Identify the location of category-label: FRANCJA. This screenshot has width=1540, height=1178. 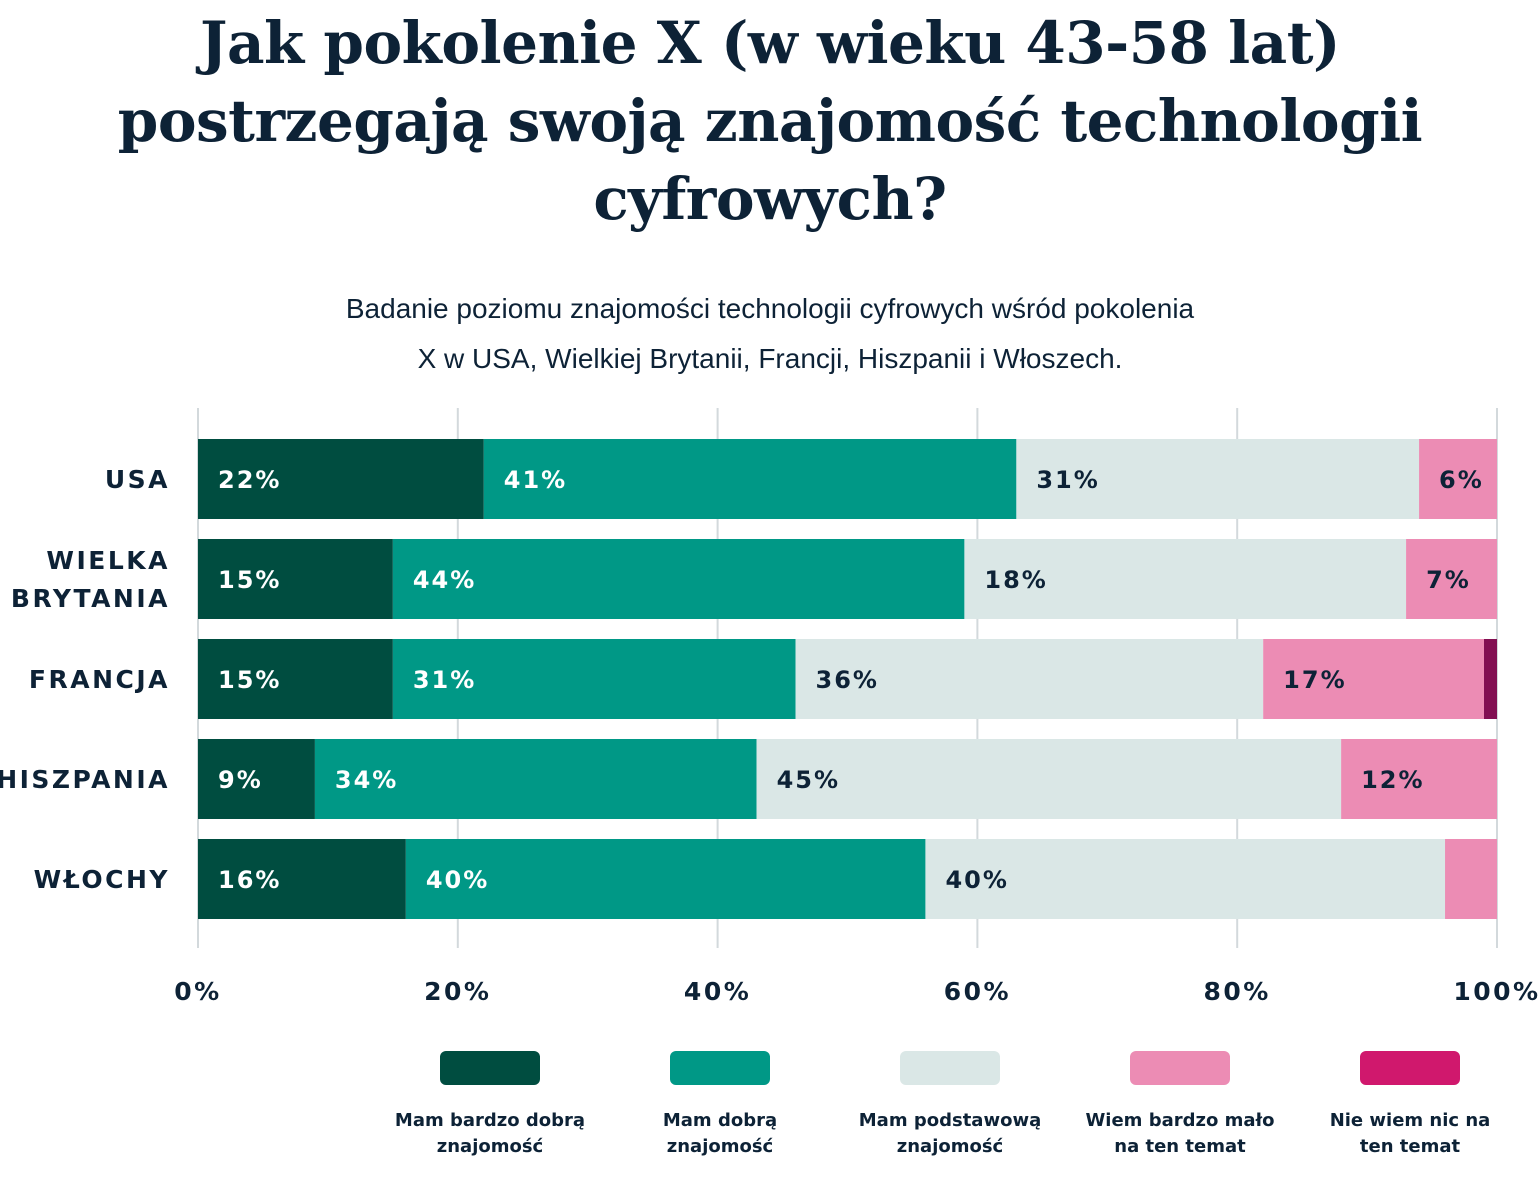
(99, 679).